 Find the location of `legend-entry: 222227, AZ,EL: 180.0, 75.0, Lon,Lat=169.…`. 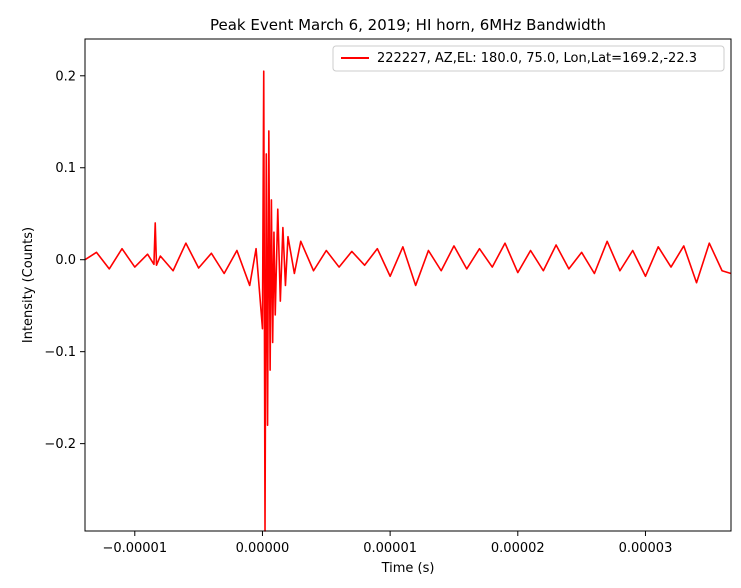

legend-entry: 222227, AZ,EL: 180.0, 75.0, Lon,Lat=169.… is located at coordinates (537, 58).